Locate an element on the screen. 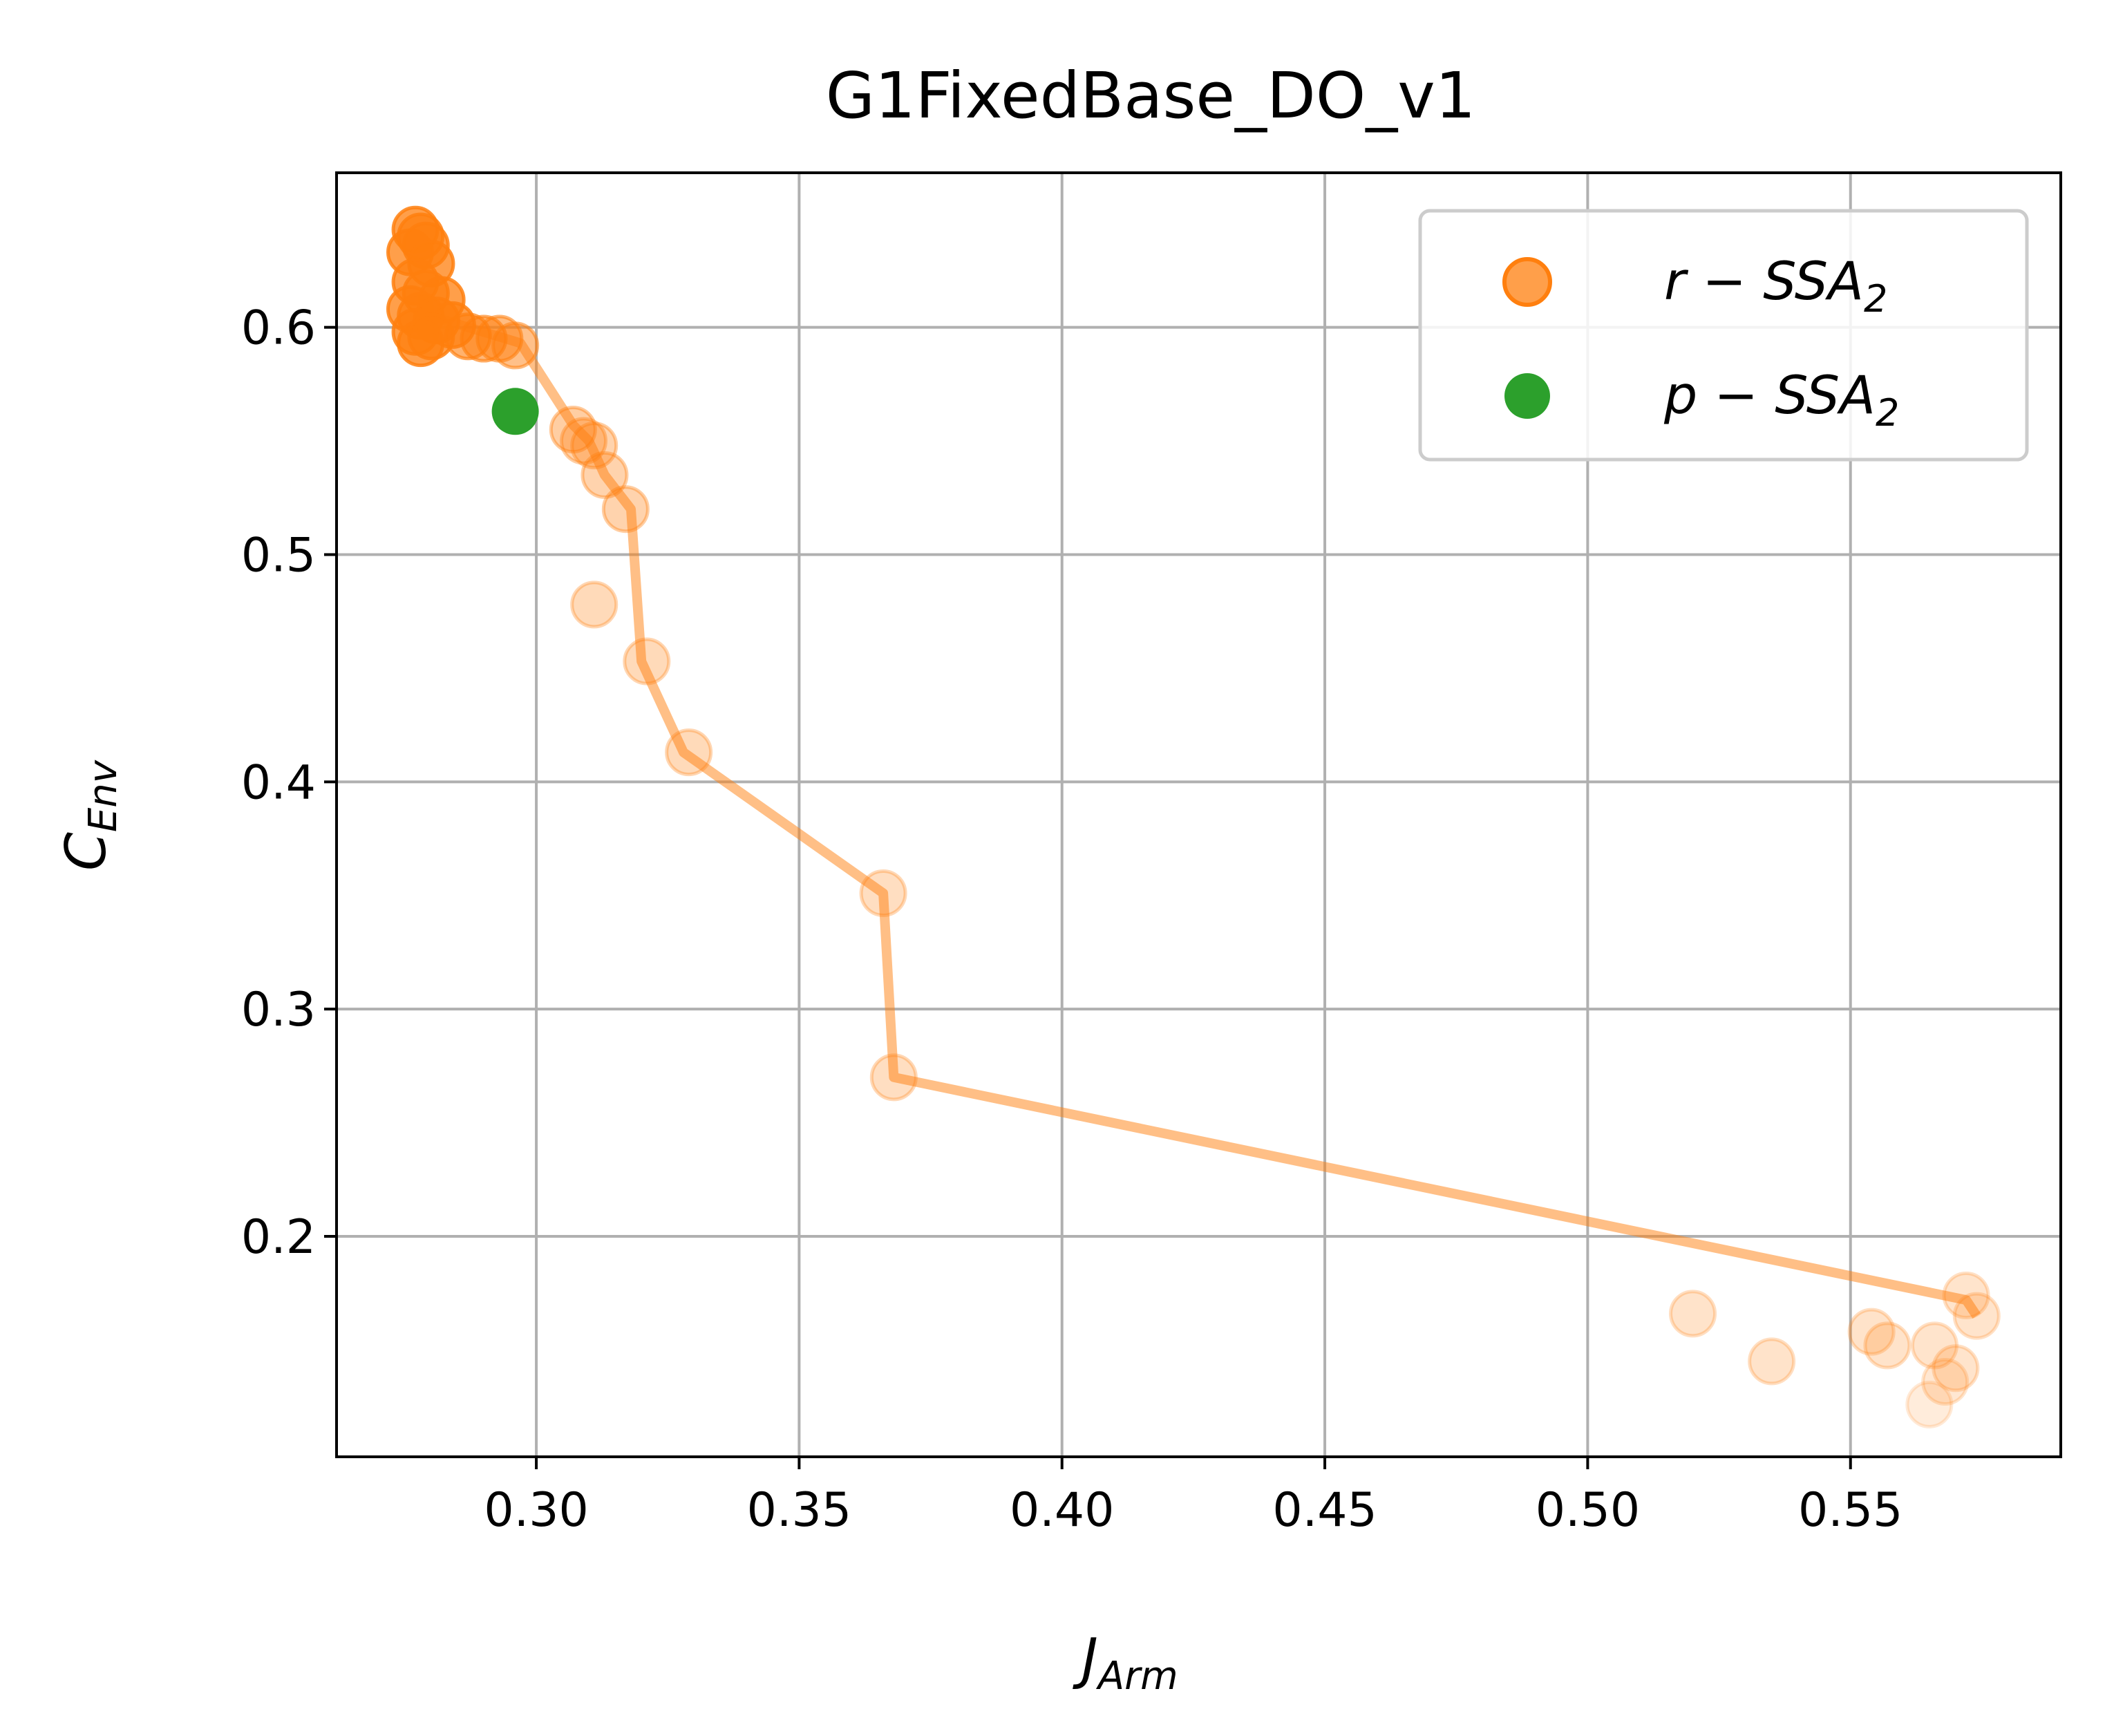 Image resolution: width=2105 pixels, height=1736 pixels. y-axis-label: CEnv is located at coordinates (90, 815).